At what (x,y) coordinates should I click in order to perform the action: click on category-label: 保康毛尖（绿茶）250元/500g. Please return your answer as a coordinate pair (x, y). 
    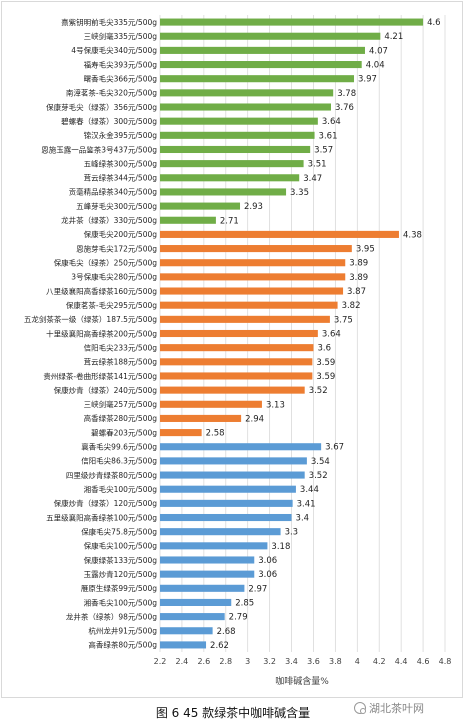
    Looking at the image, I should click on (106, 263).